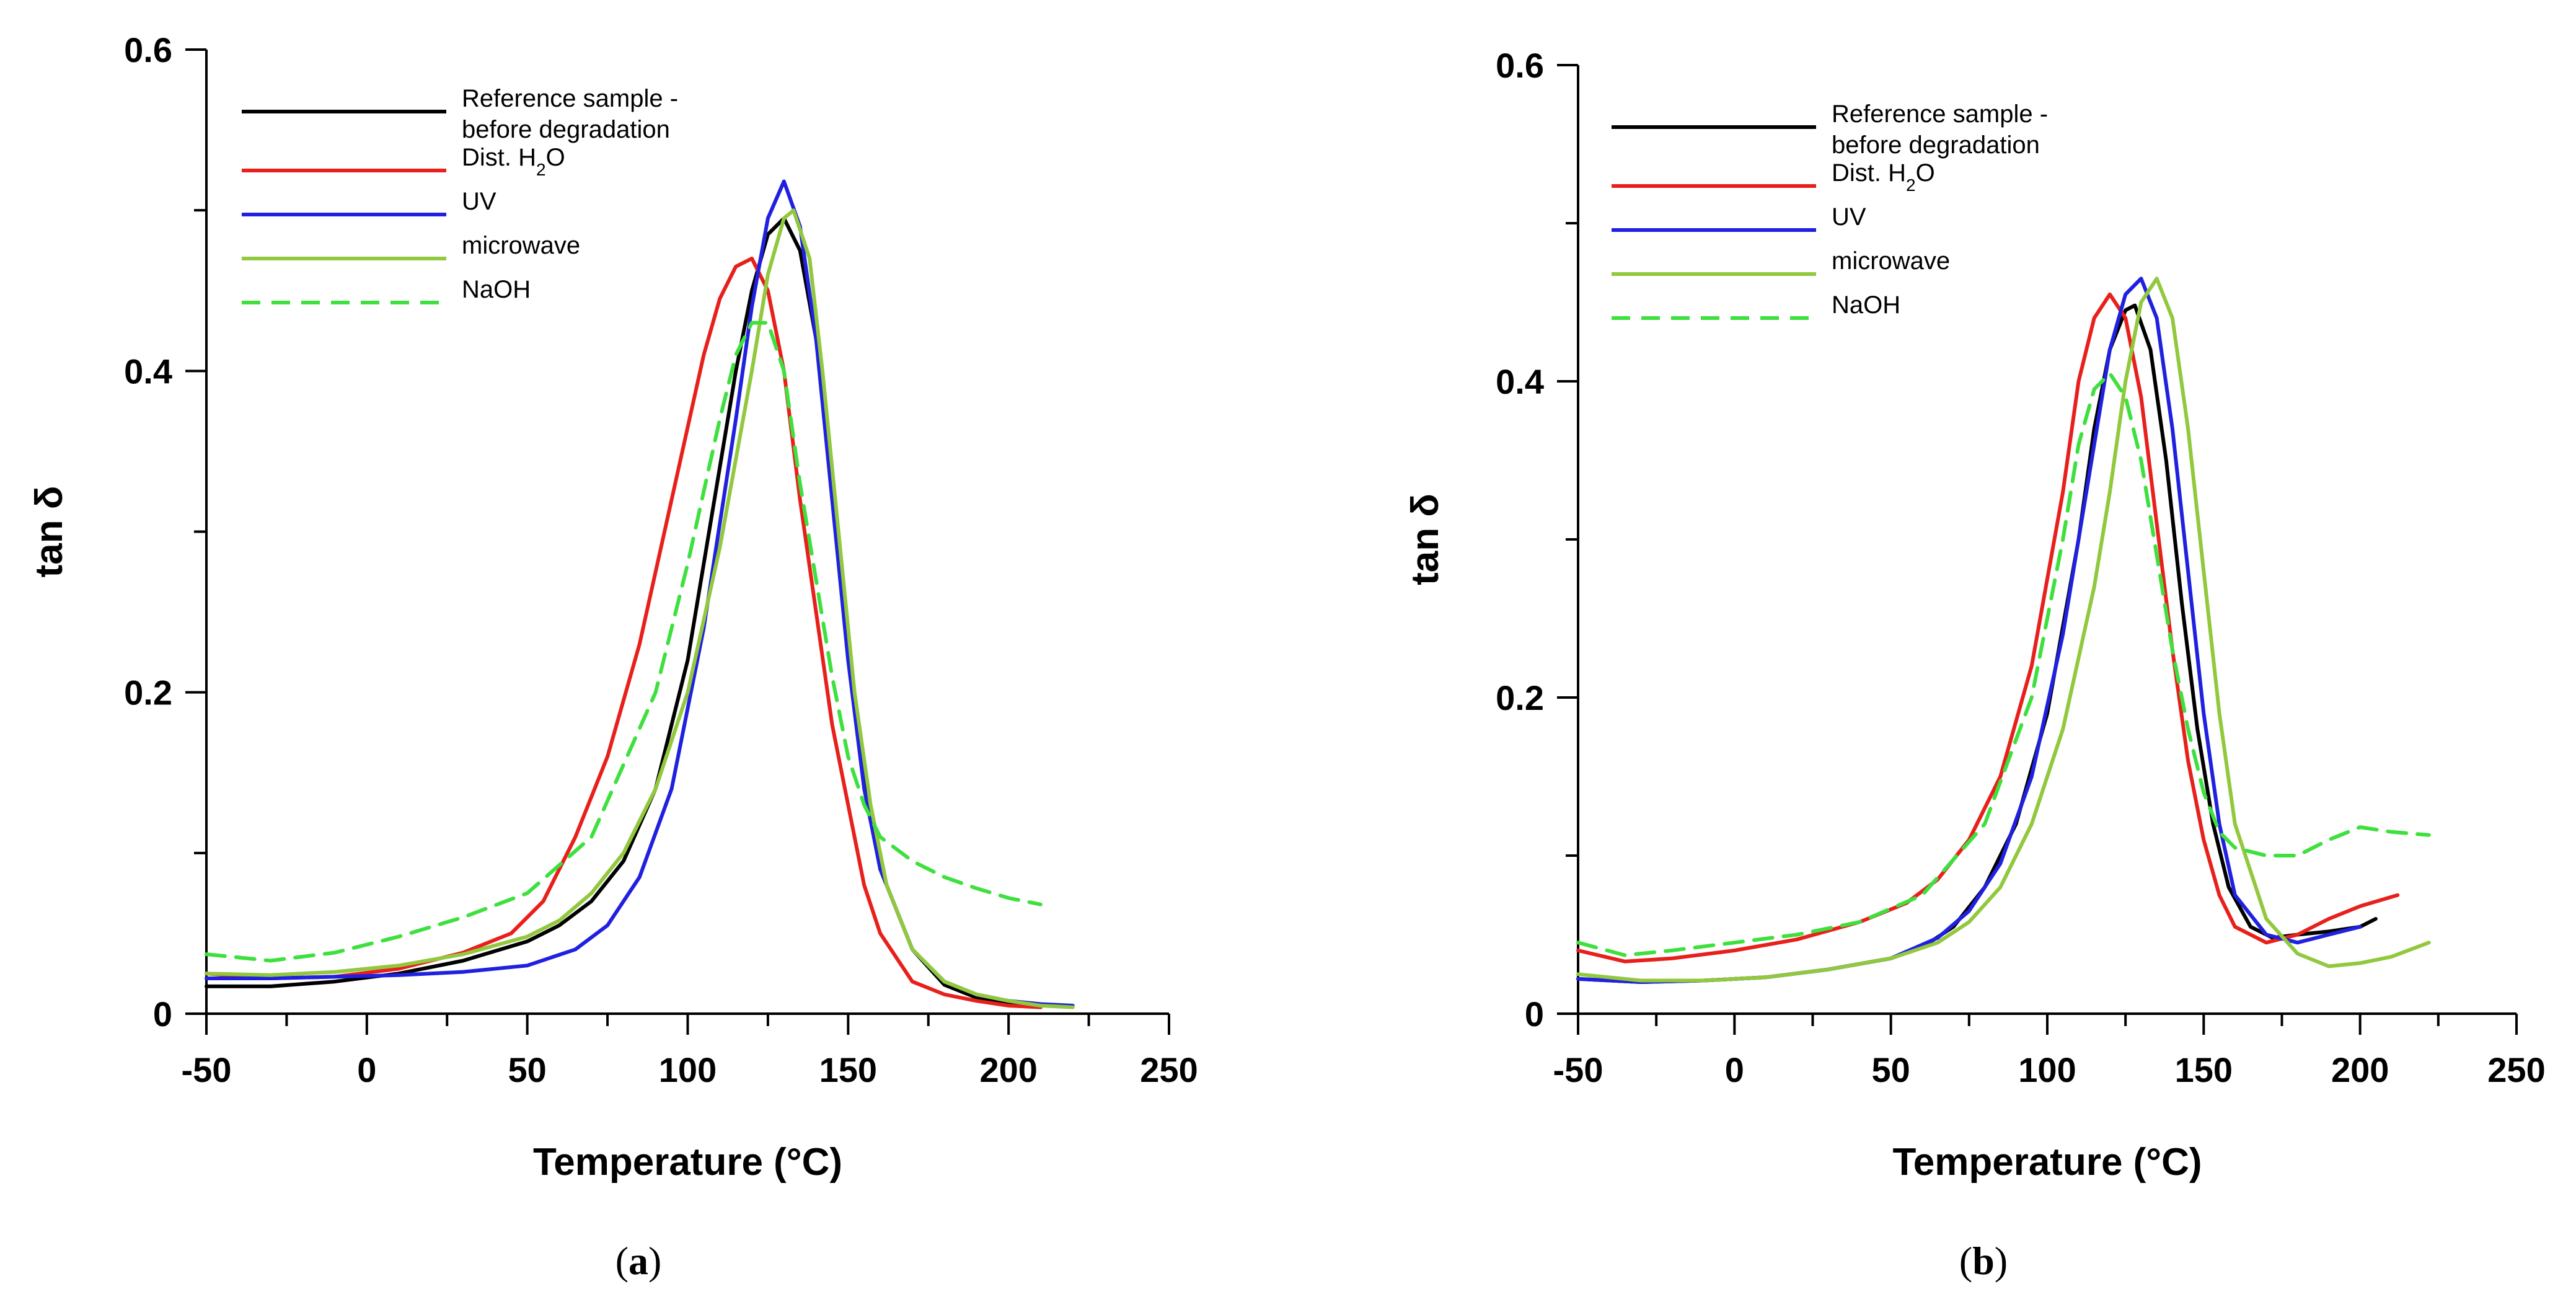 This screenshot has height=1302, width=2576. I want to click on panel-label: (b), so click(1983, 1261).